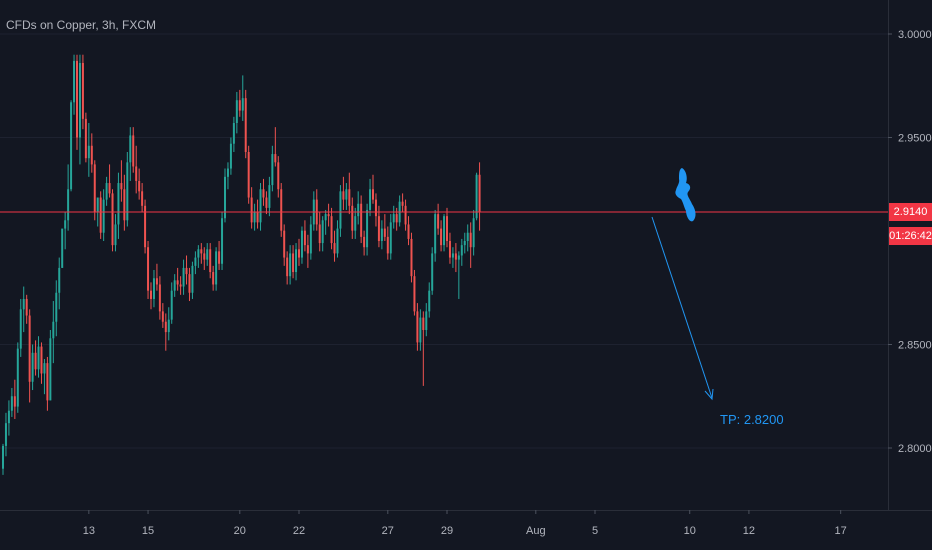 The height and width of the screenshot is (550, 932). I want to click on time-tick-label: 13, so click(89, 531).